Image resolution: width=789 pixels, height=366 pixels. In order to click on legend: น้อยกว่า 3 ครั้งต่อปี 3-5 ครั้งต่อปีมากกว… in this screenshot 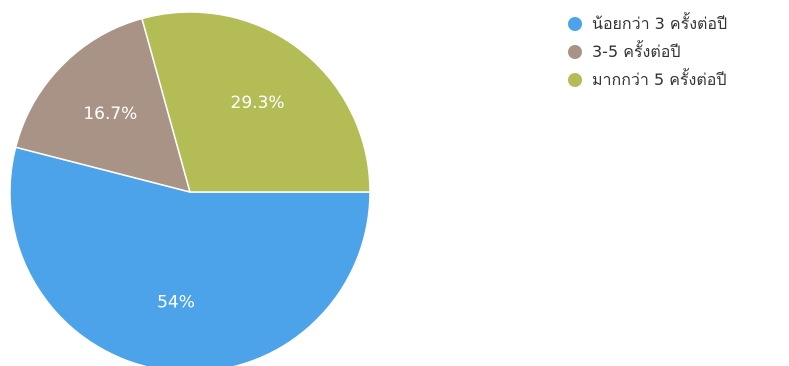, I will do `click(675, 52)`.